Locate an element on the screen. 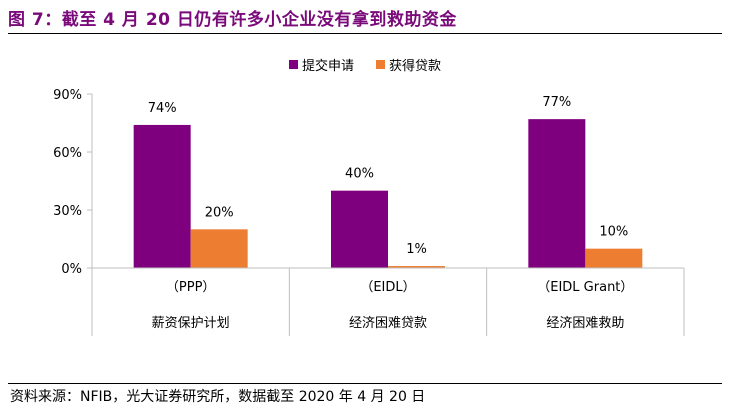  data-label-2-2: 1% is located at coordinates (416, 249).